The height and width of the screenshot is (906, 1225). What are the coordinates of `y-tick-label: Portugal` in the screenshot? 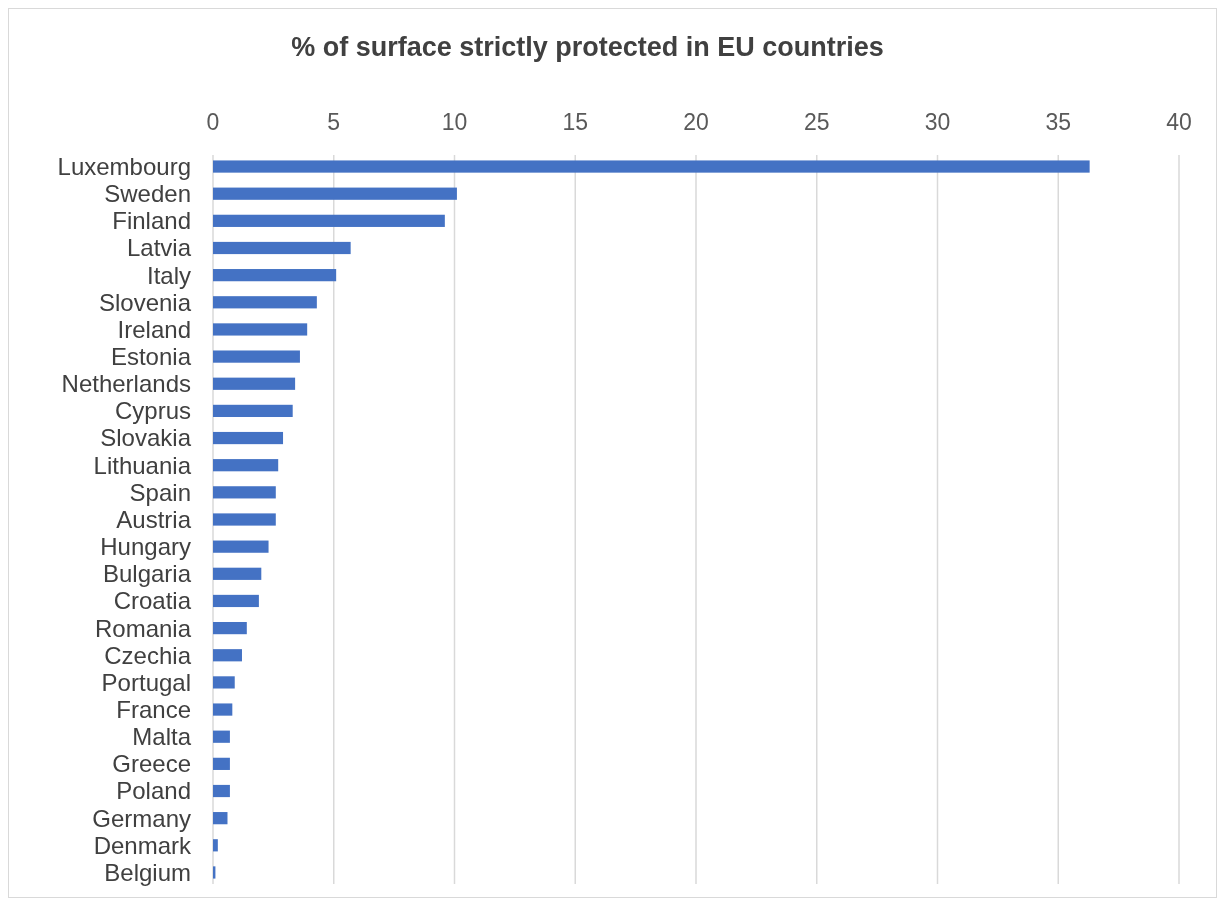 It's located at (146, 682).